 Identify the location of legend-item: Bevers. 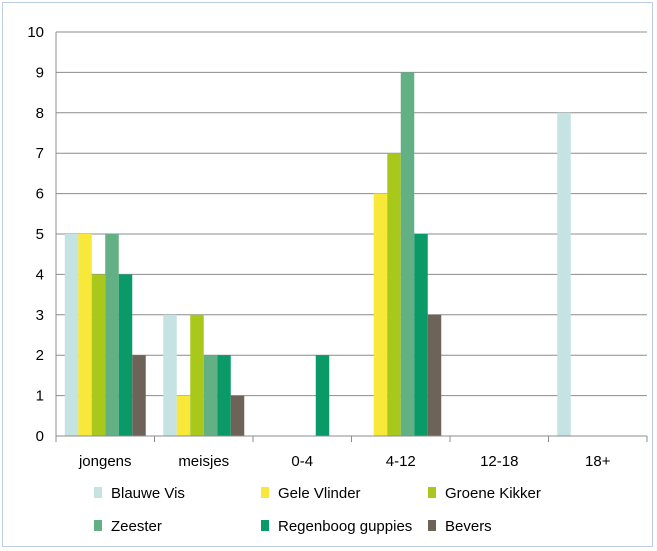
(460, 526).